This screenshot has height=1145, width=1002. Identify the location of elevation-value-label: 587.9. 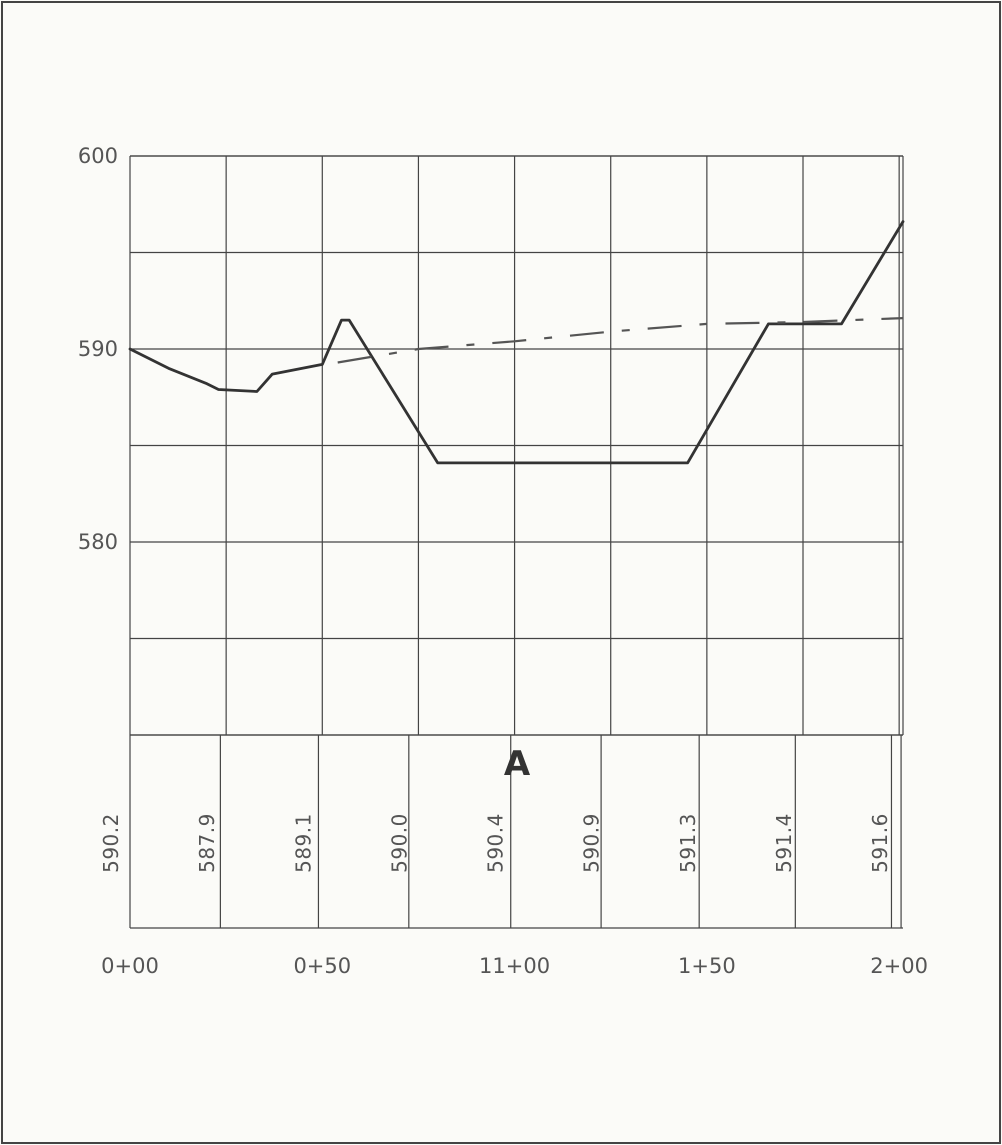
(207, 843).